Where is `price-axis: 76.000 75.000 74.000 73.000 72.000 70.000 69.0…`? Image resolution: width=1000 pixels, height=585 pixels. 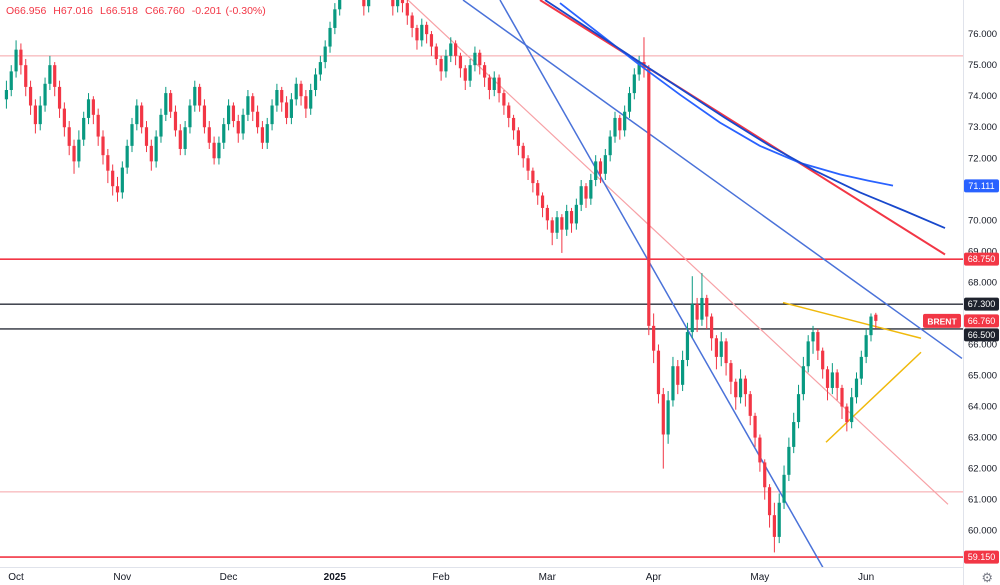
price-axis: 76.000 75.000 74.000 73.000 72.000 70.000 69.0… is located at coordinates (981, 292).